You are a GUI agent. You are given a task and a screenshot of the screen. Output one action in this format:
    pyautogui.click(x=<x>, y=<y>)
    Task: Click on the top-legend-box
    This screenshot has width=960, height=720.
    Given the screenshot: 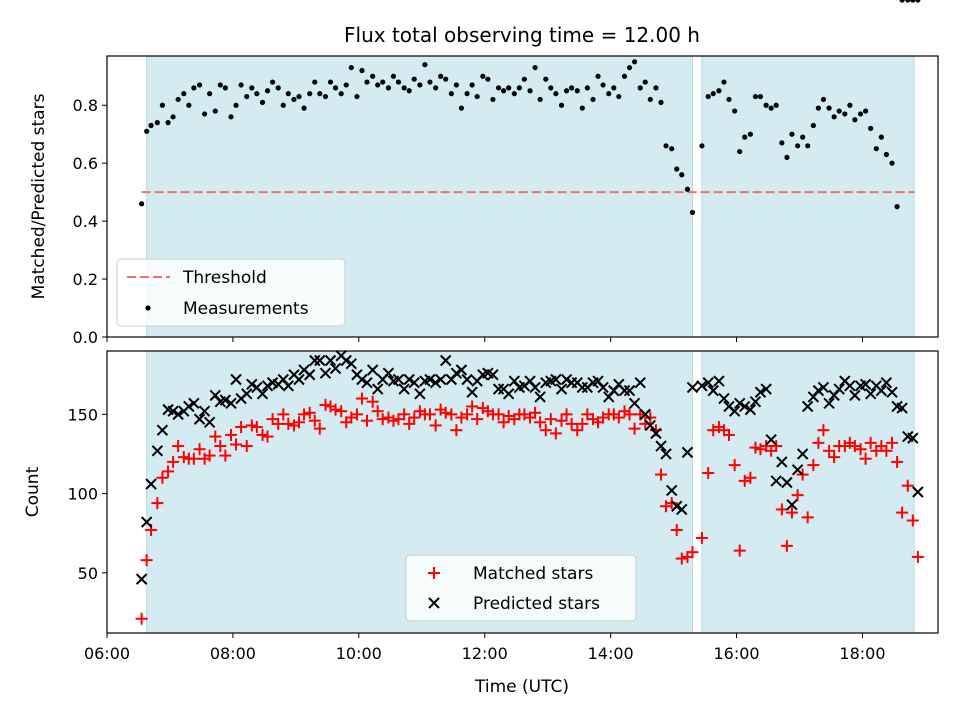 What is the action you would take?
    pyautogui.click(x=231, y=292)
    